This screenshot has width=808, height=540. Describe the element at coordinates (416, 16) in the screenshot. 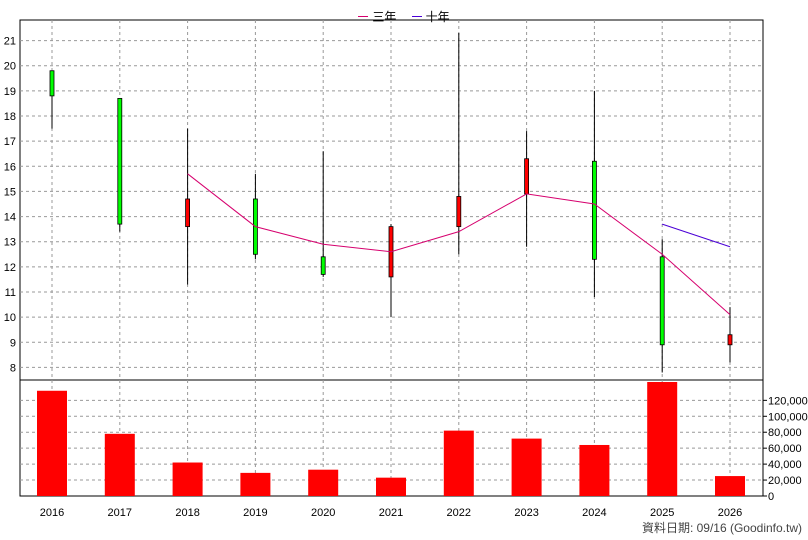

I see `legend-swatch-10yr` at that location.